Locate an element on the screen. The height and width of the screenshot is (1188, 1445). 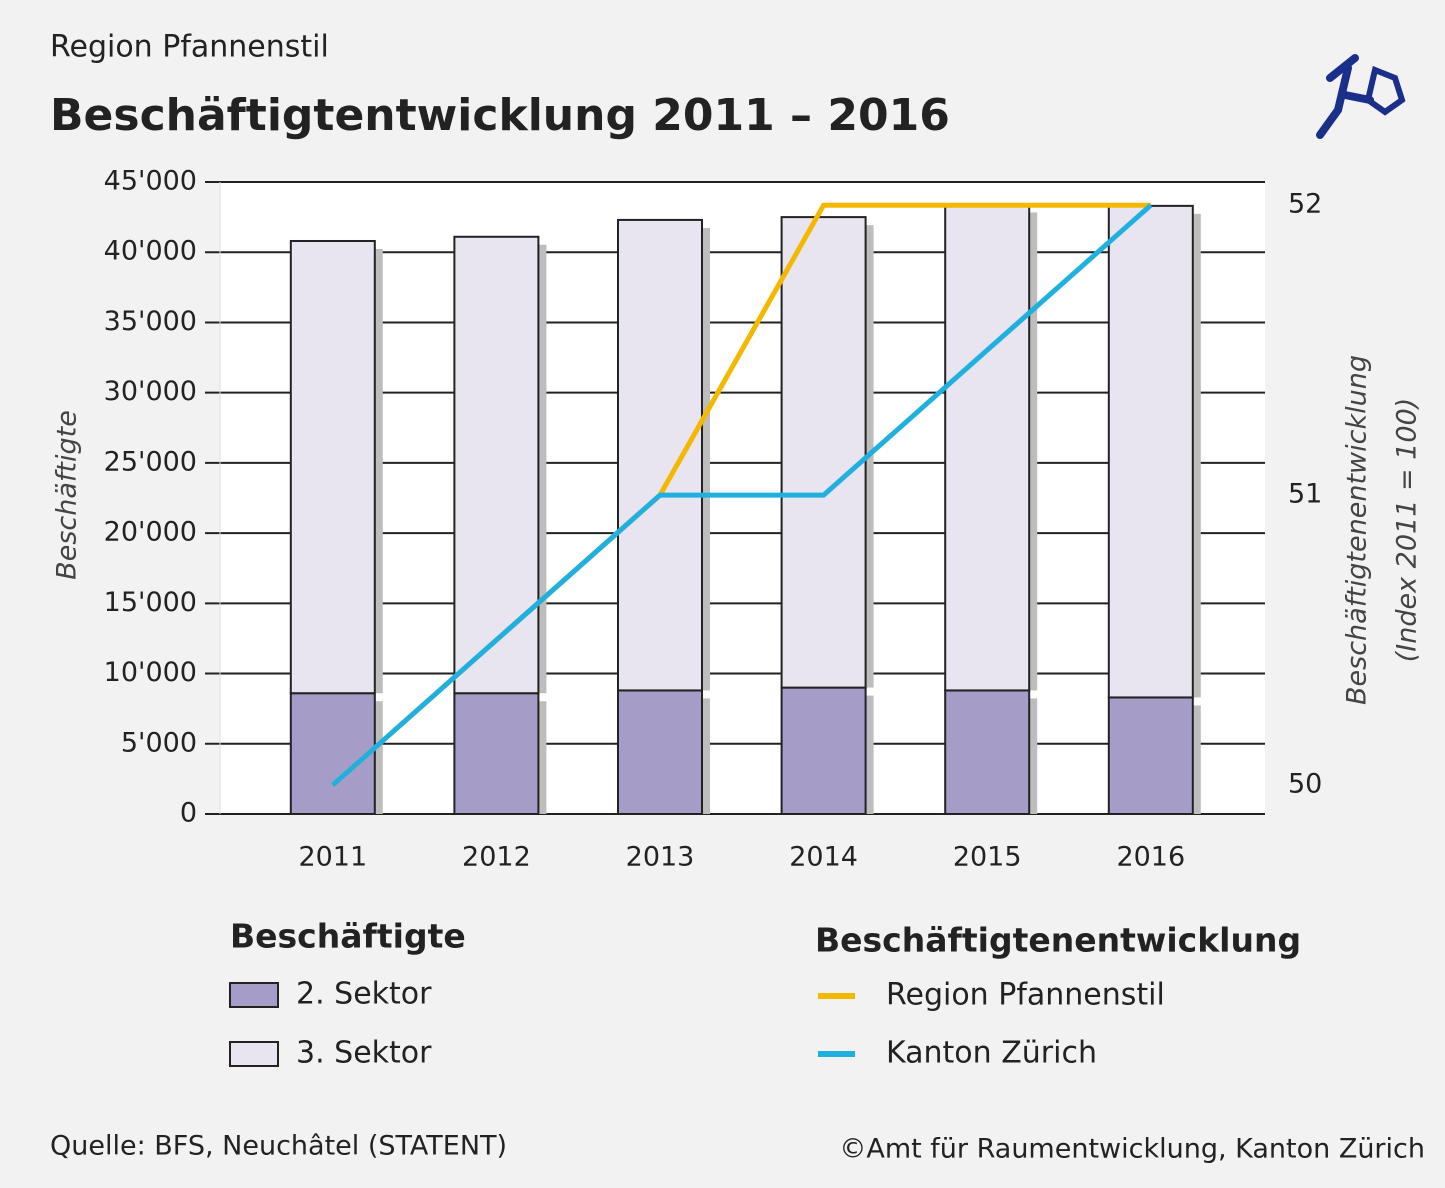
y2-tick-label: 50 is located at coordinates (1305, 784).